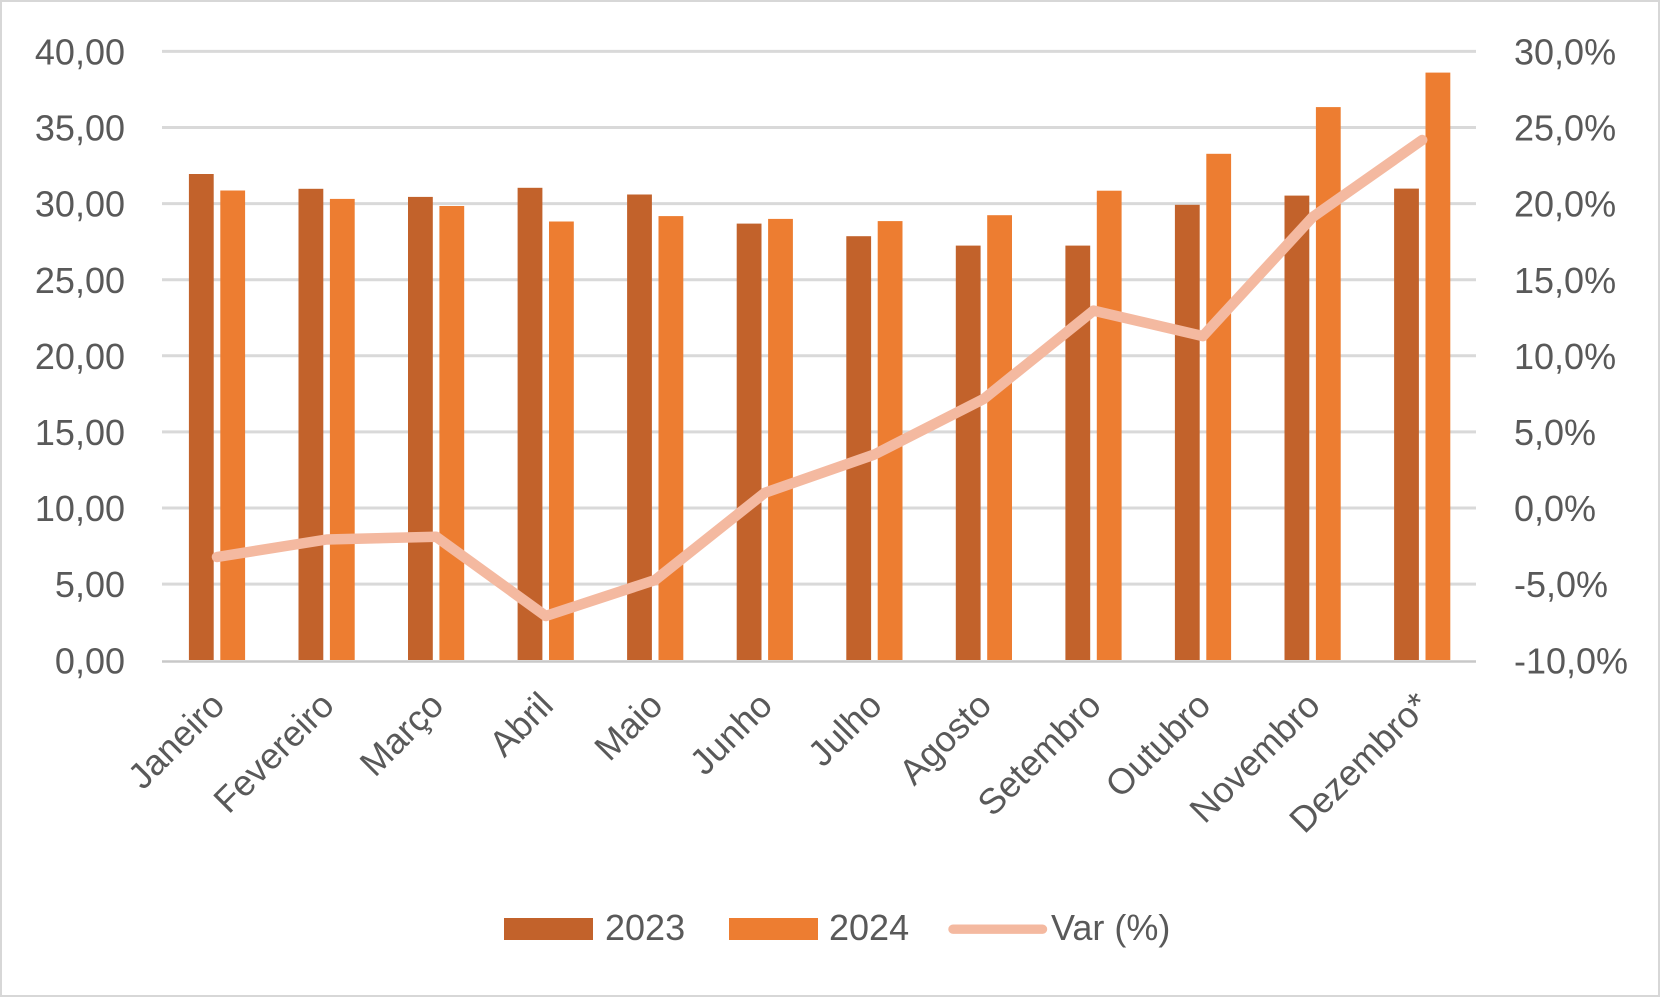 This screenshot has height=997, width=1660. What do you see at coordinates (1571, 660) in the screenshot?
I see `svg-text: -10,0%` at bounding box center [1571, 660].